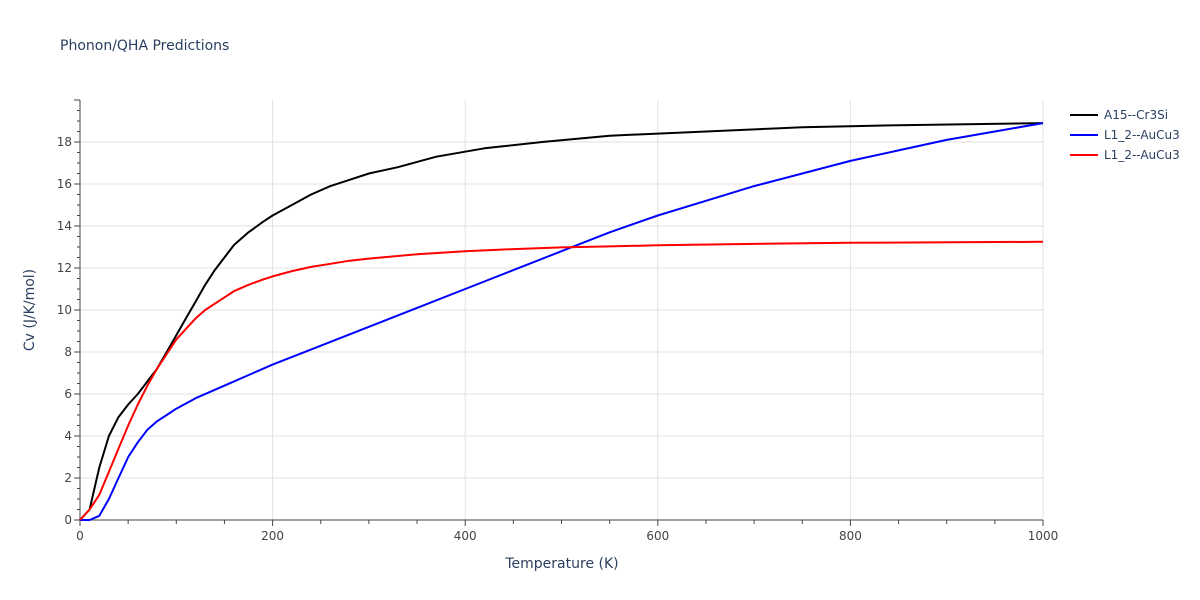  I want to click on y-axis-title: Cv (J/K/mol), so click(30, 310).